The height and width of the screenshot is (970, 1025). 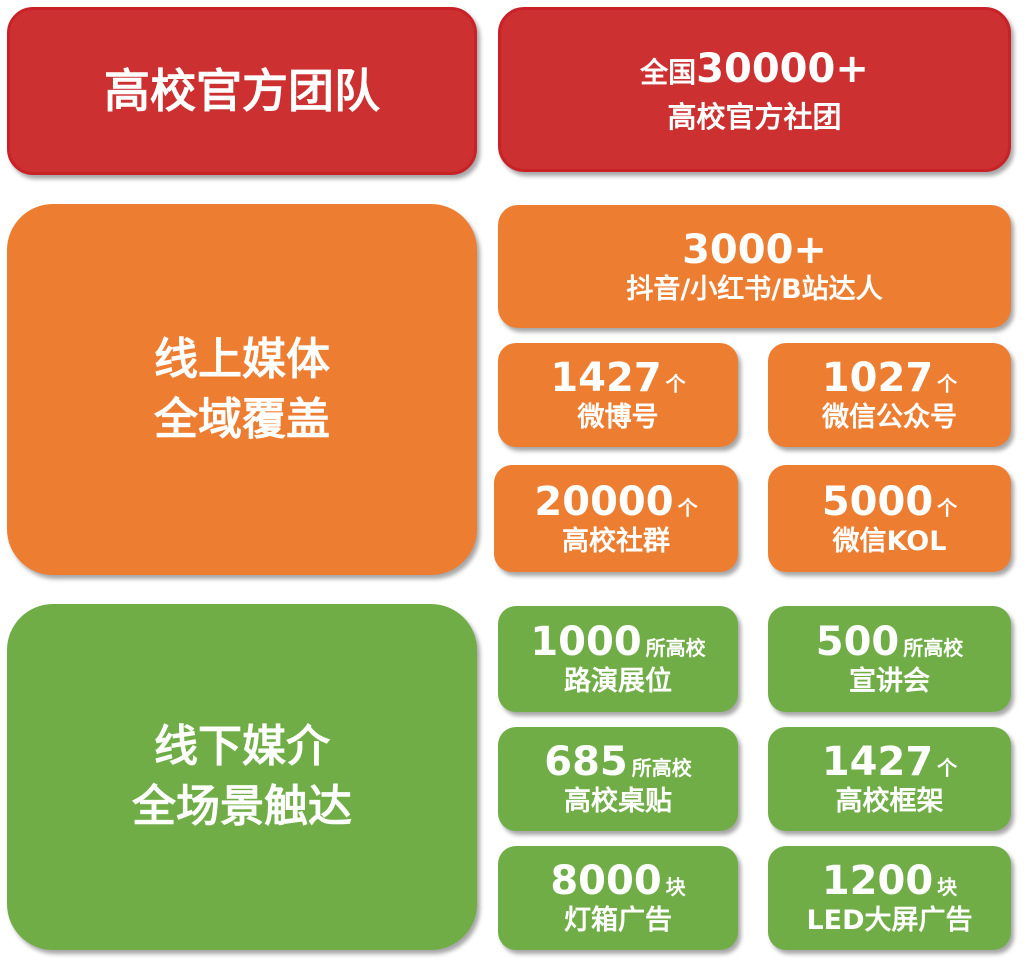 What do you see at coordinates (606, 881) in the screenshot?
I see `stat-number: 8000` at bounding box center [606, 881].